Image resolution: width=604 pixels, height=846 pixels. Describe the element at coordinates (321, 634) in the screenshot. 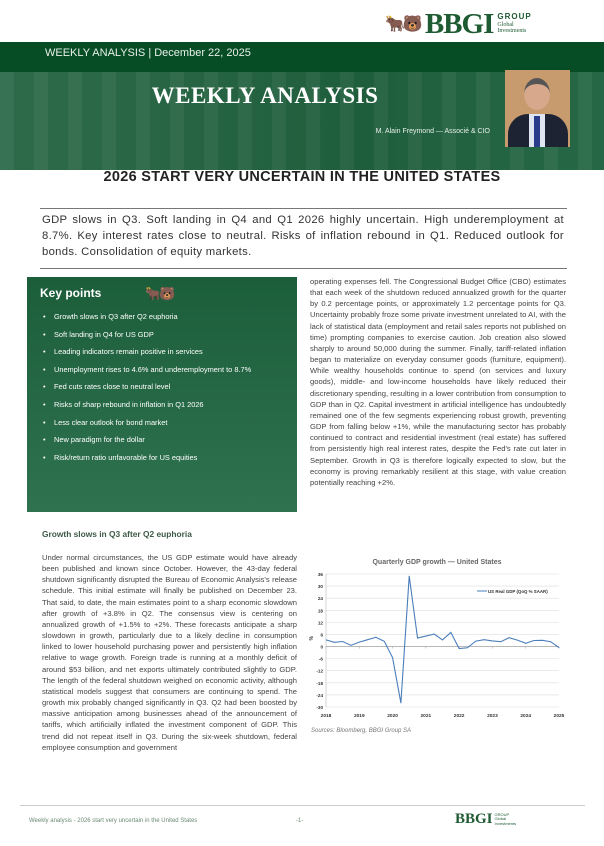

I see `y-tick-label: 6` at that location.